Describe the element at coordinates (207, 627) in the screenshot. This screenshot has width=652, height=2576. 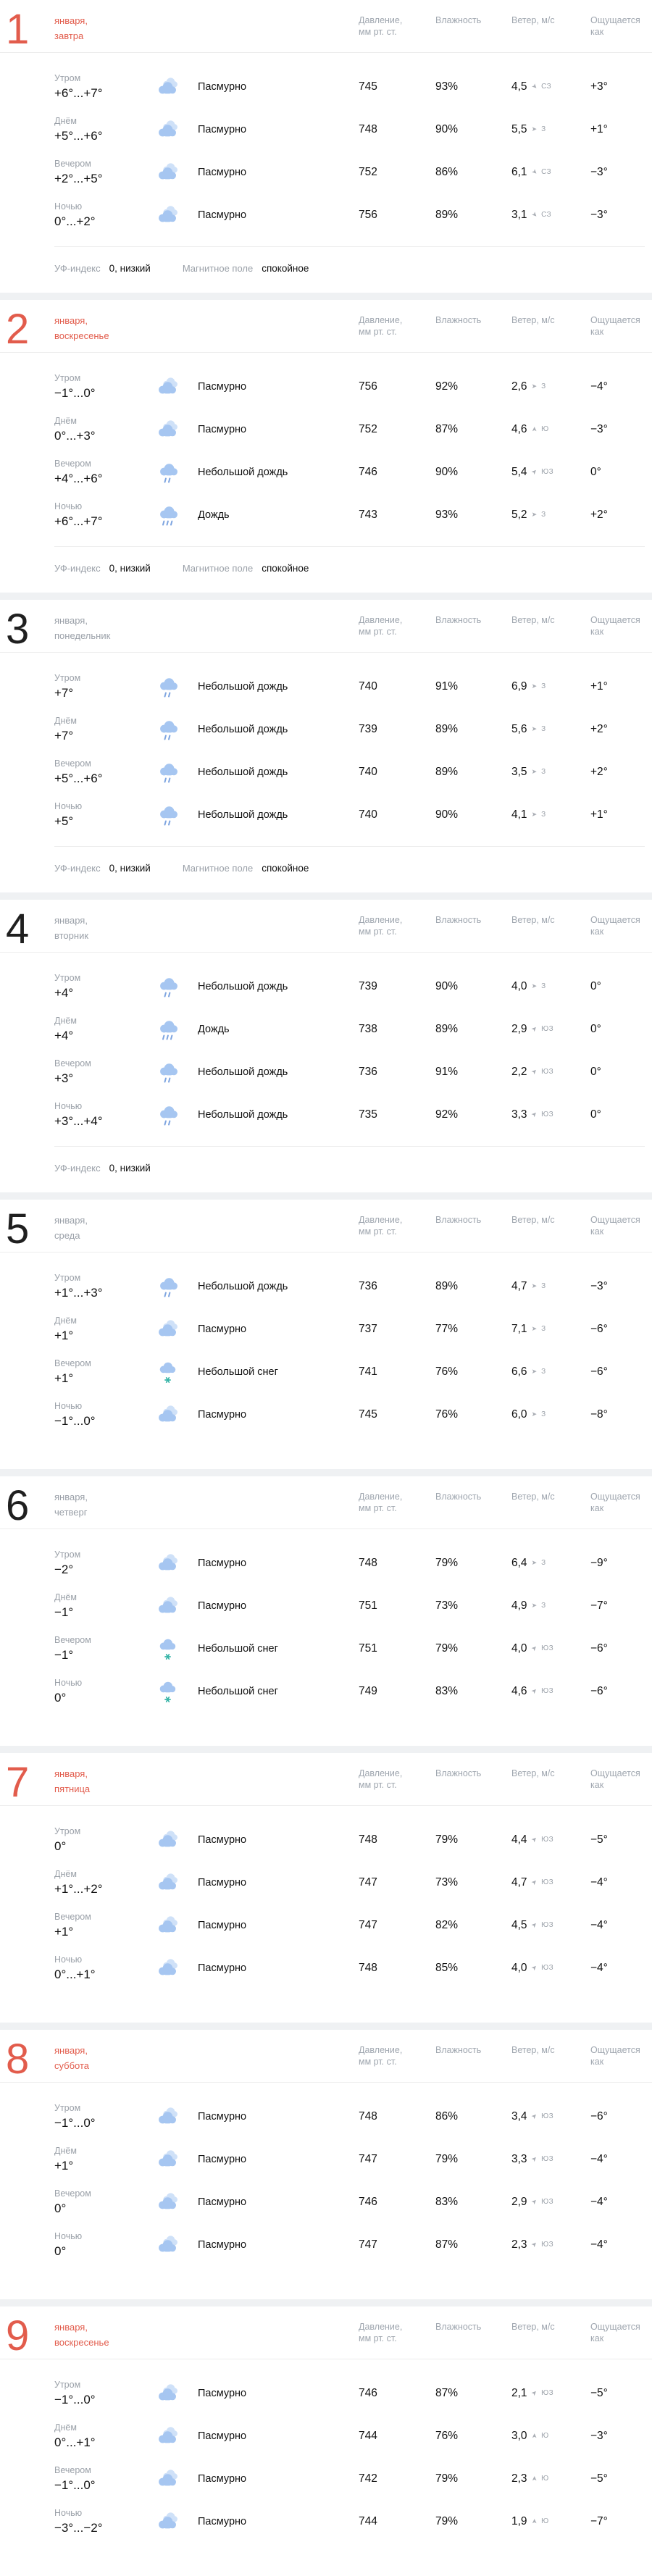
I see `date-link: января, понедельник` at that location.